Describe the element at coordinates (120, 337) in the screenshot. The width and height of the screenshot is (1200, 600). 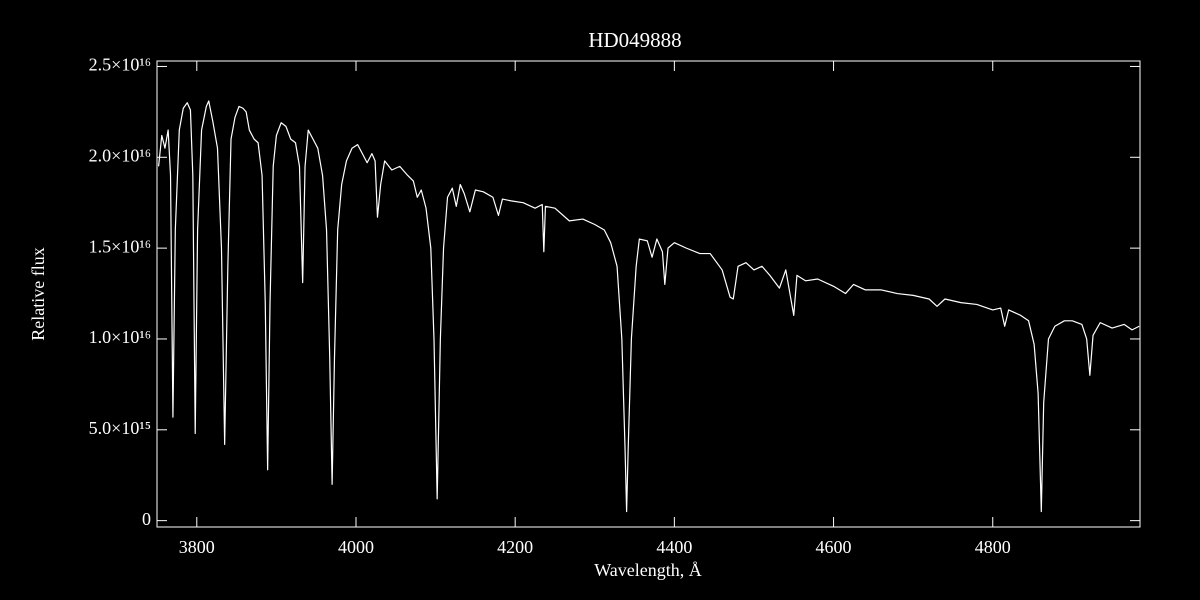
I see `y-tick-label: 1.0×10¹⁶` at that location.